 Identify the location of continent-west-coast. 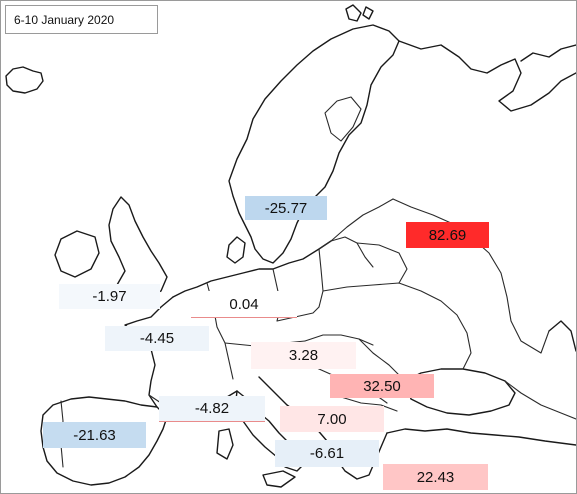
(252, 269).